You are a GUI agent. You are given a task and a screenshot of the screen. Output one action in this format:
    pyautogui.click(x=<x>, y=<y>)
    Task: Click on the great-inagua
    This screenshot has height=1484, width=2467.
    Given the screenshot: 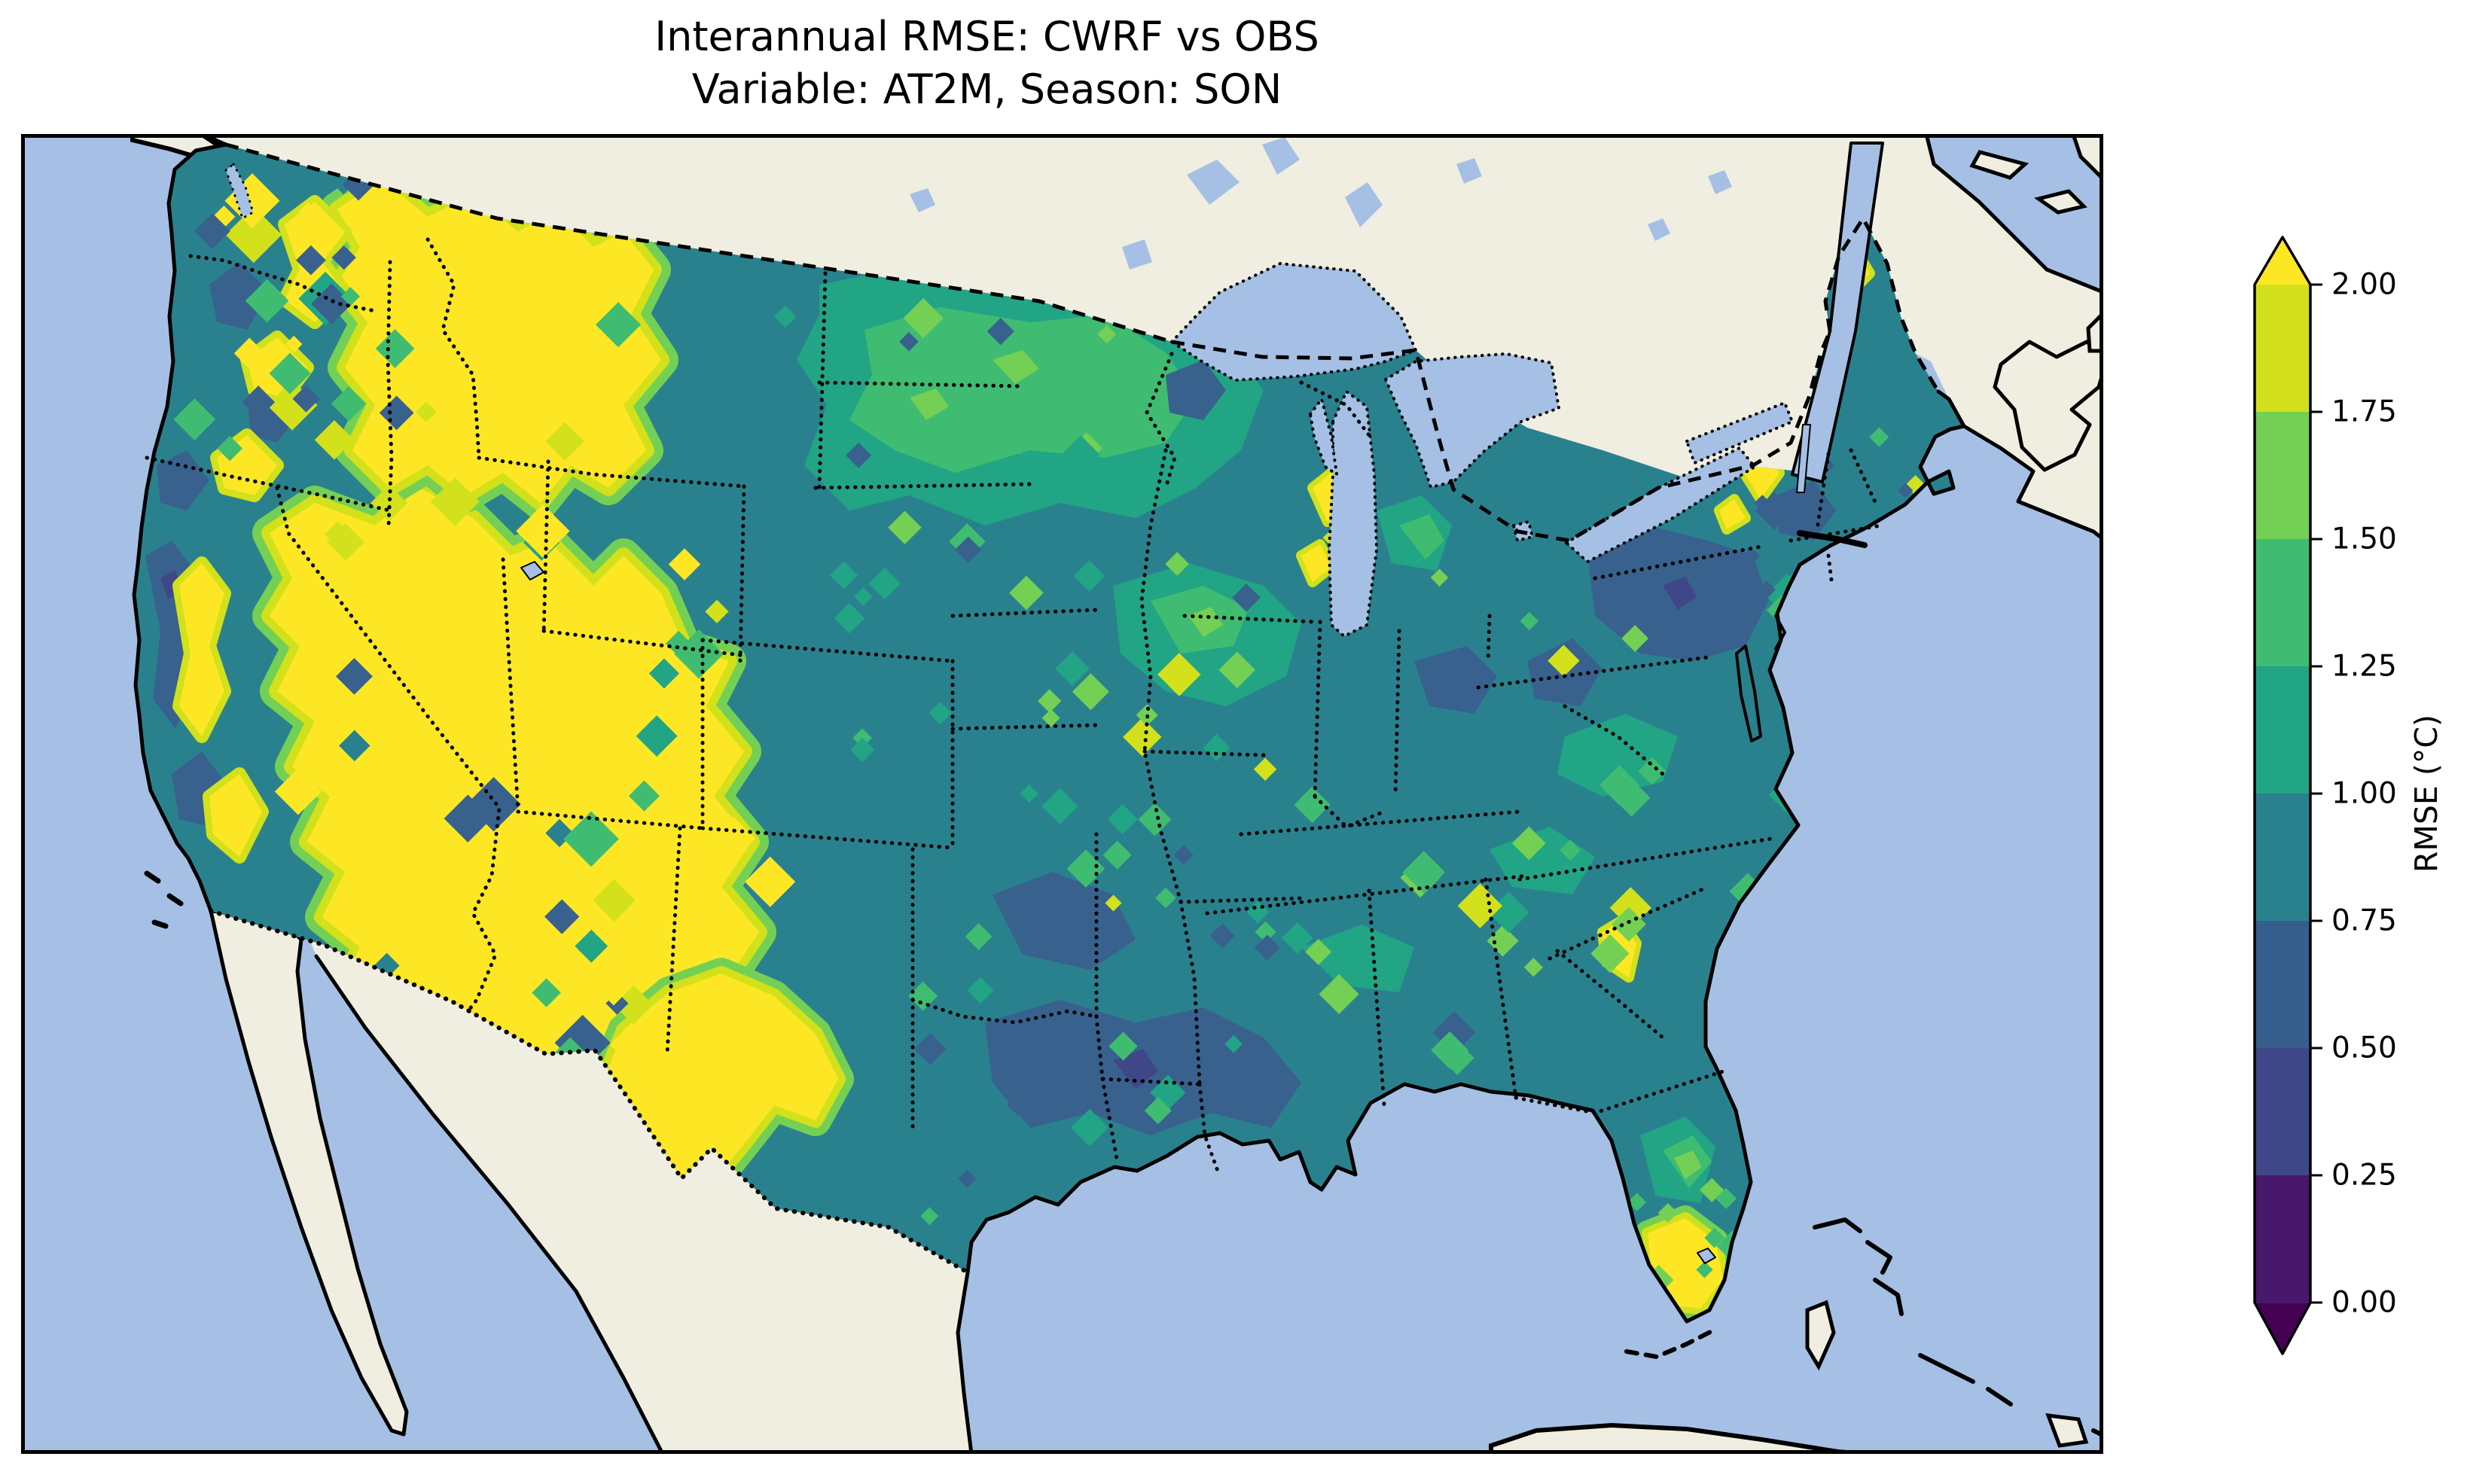 What is the action you would take?
    pyautogui.click(x=2067, y=1430)
    